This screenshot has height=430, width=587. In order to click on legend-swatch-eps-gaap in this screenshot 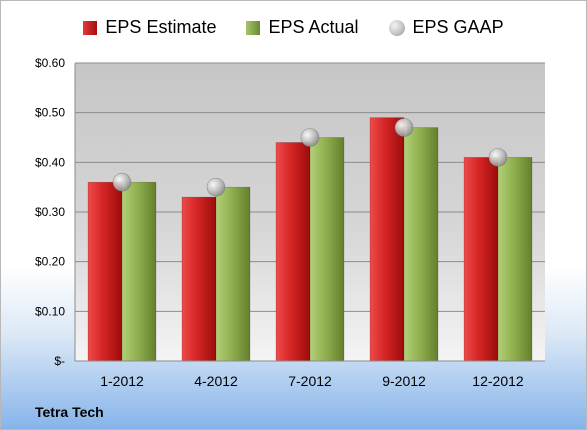, I will do `click(396, 27)`.